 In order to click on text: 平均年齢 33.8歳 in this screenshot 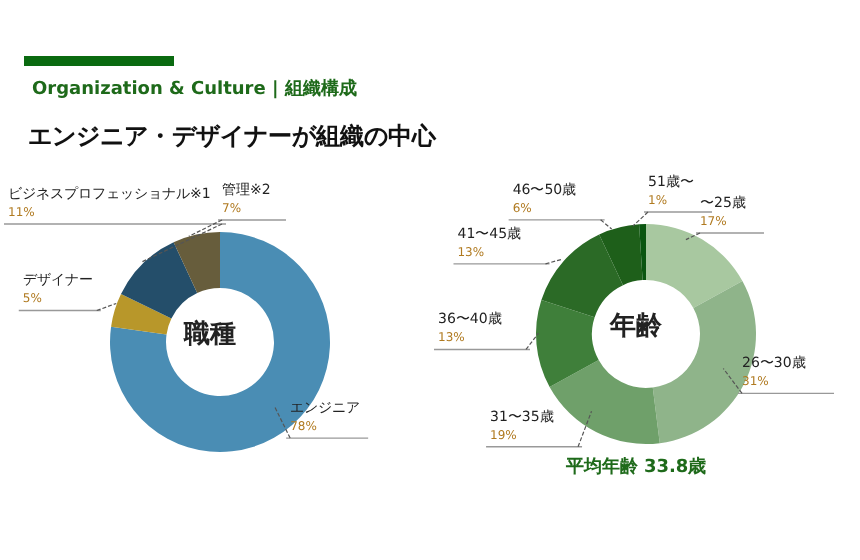, I will do `click(635, 467)`.